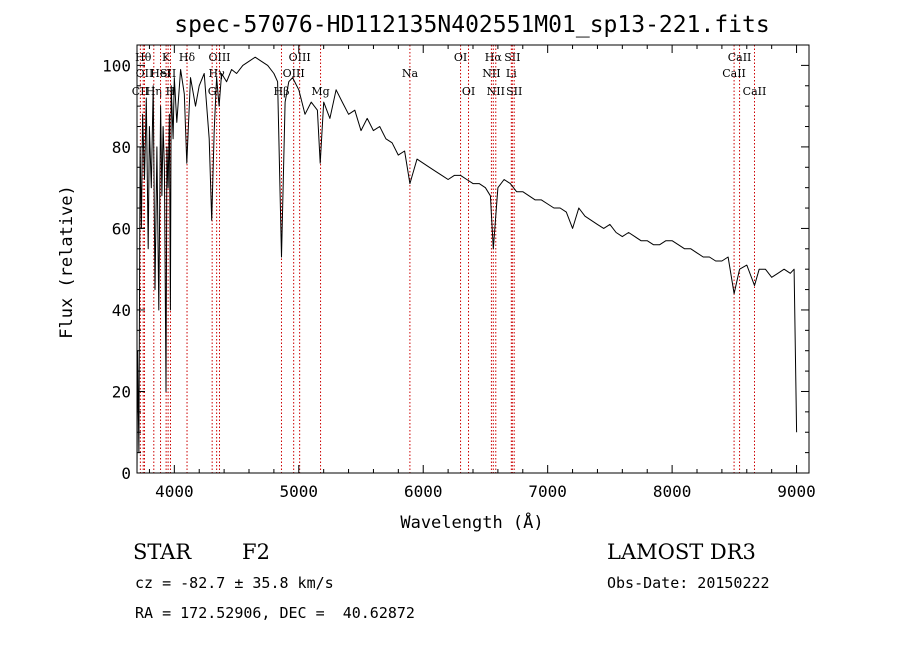  I want to click on y-tick-label: 0, so click(126, 473).